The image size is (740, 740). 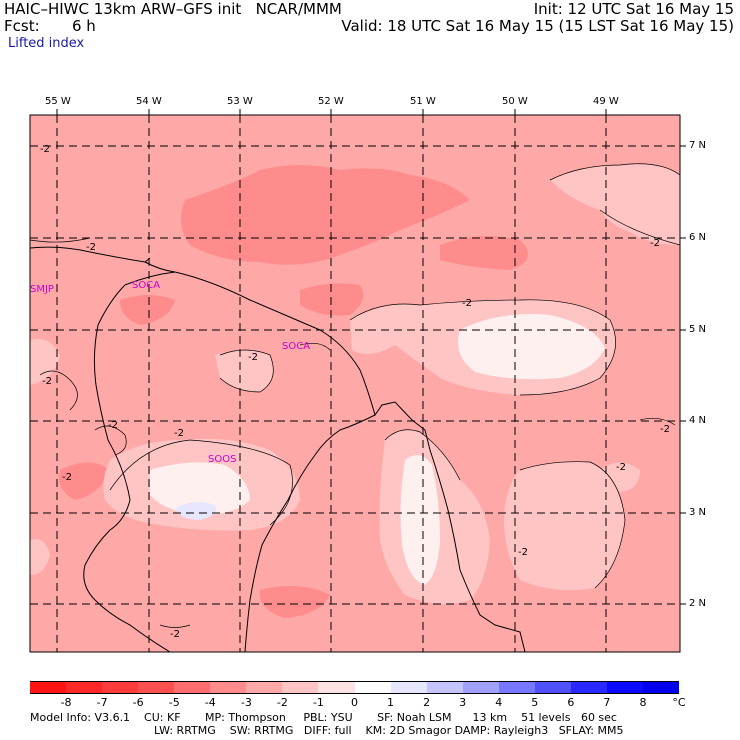 I want to click on colorbar-tick-label: 2, so click(x=427, y=702).